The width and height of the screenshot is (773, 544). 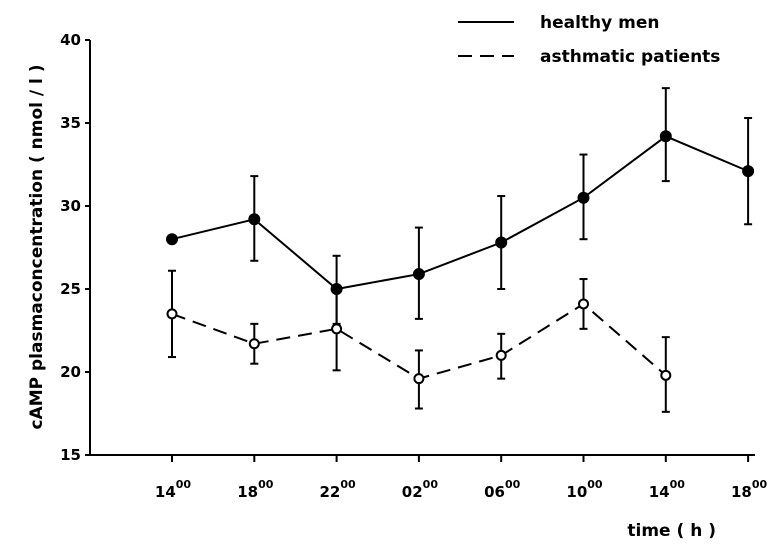 I want to click on x-tick-label: 0200, so click(x=420, y=489).